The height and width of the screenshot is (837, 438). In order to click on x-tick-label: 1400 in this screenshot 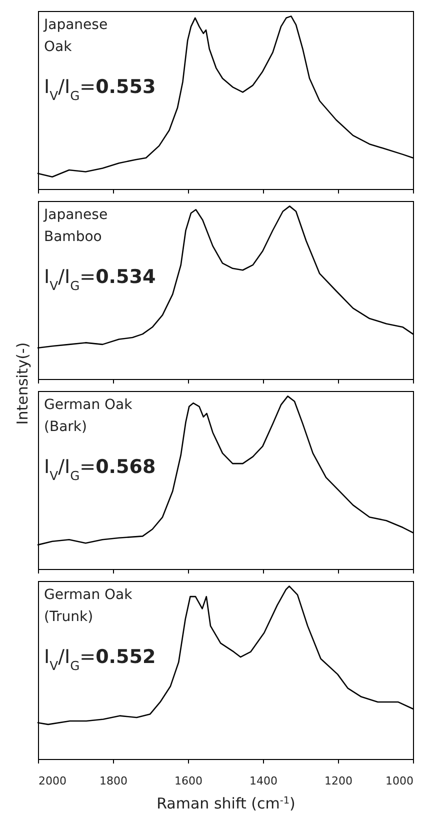, I will do `click(264, 781)`.